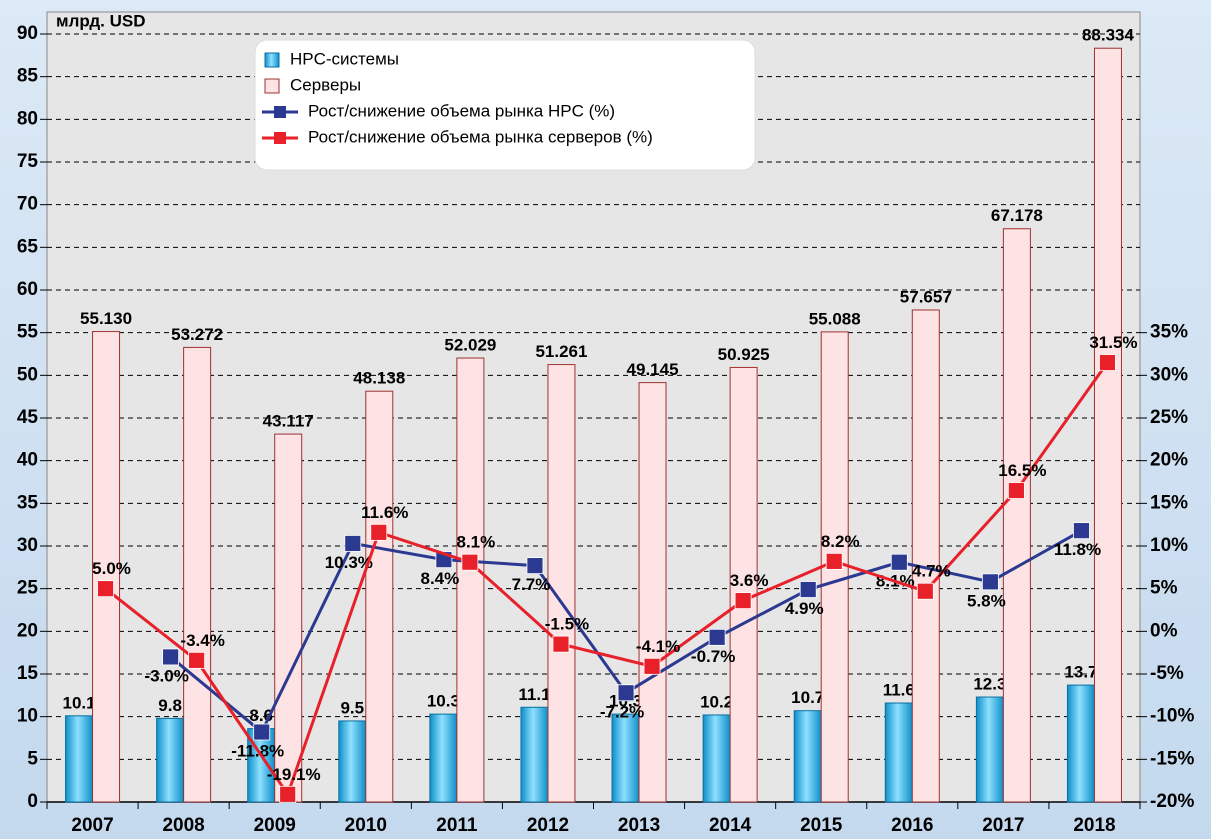 The height and width of the screenshot is (839, 1211). I want to click on bar-label: 50.925, so click(744, 354).